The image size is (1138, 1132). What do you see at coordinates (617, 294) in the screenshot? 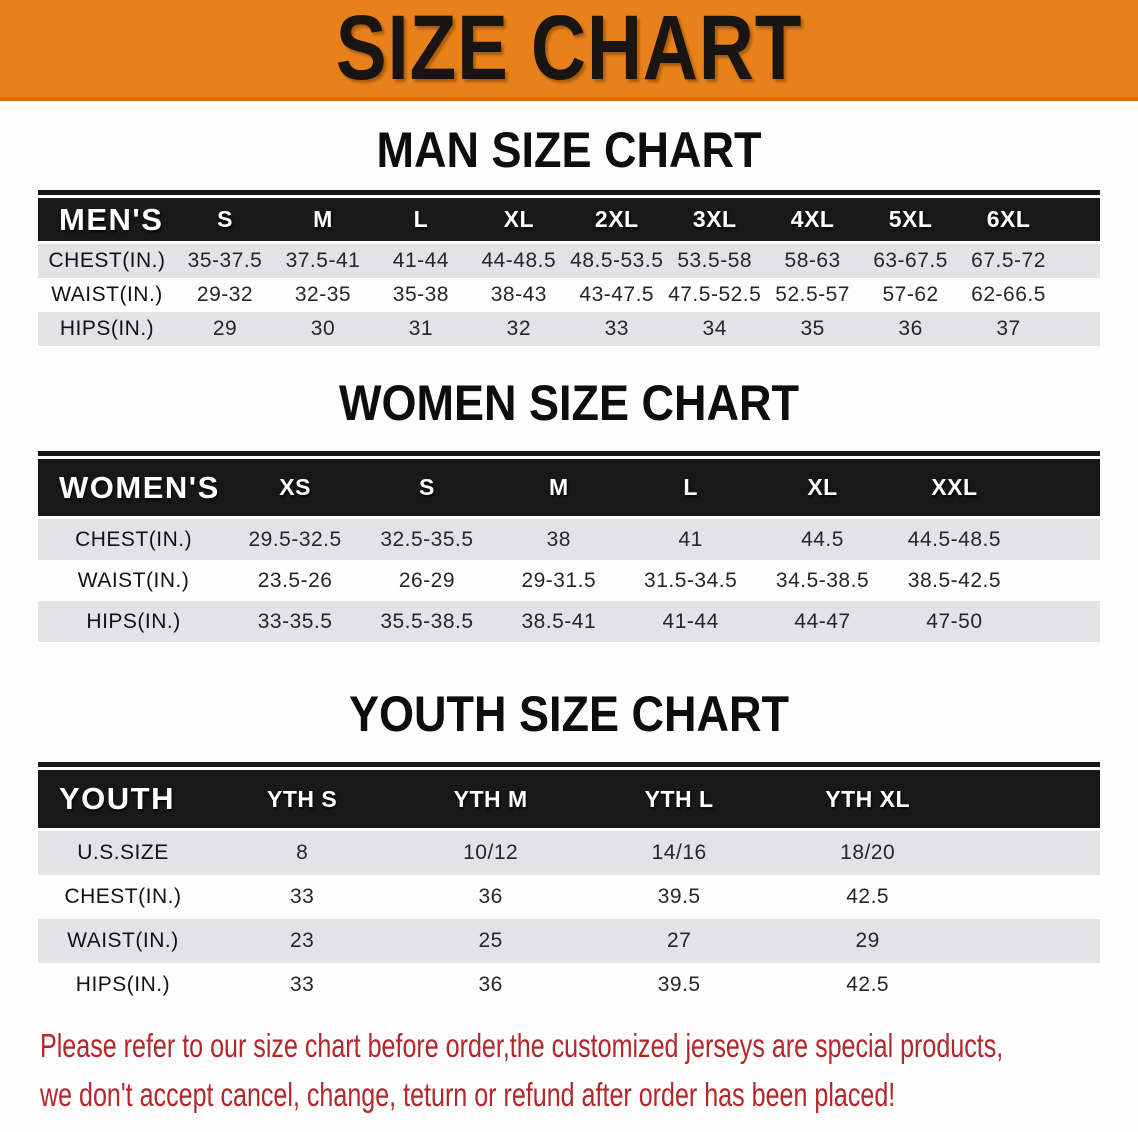
I see `size-value: 43-47.5` at bounding box center [617, 294].